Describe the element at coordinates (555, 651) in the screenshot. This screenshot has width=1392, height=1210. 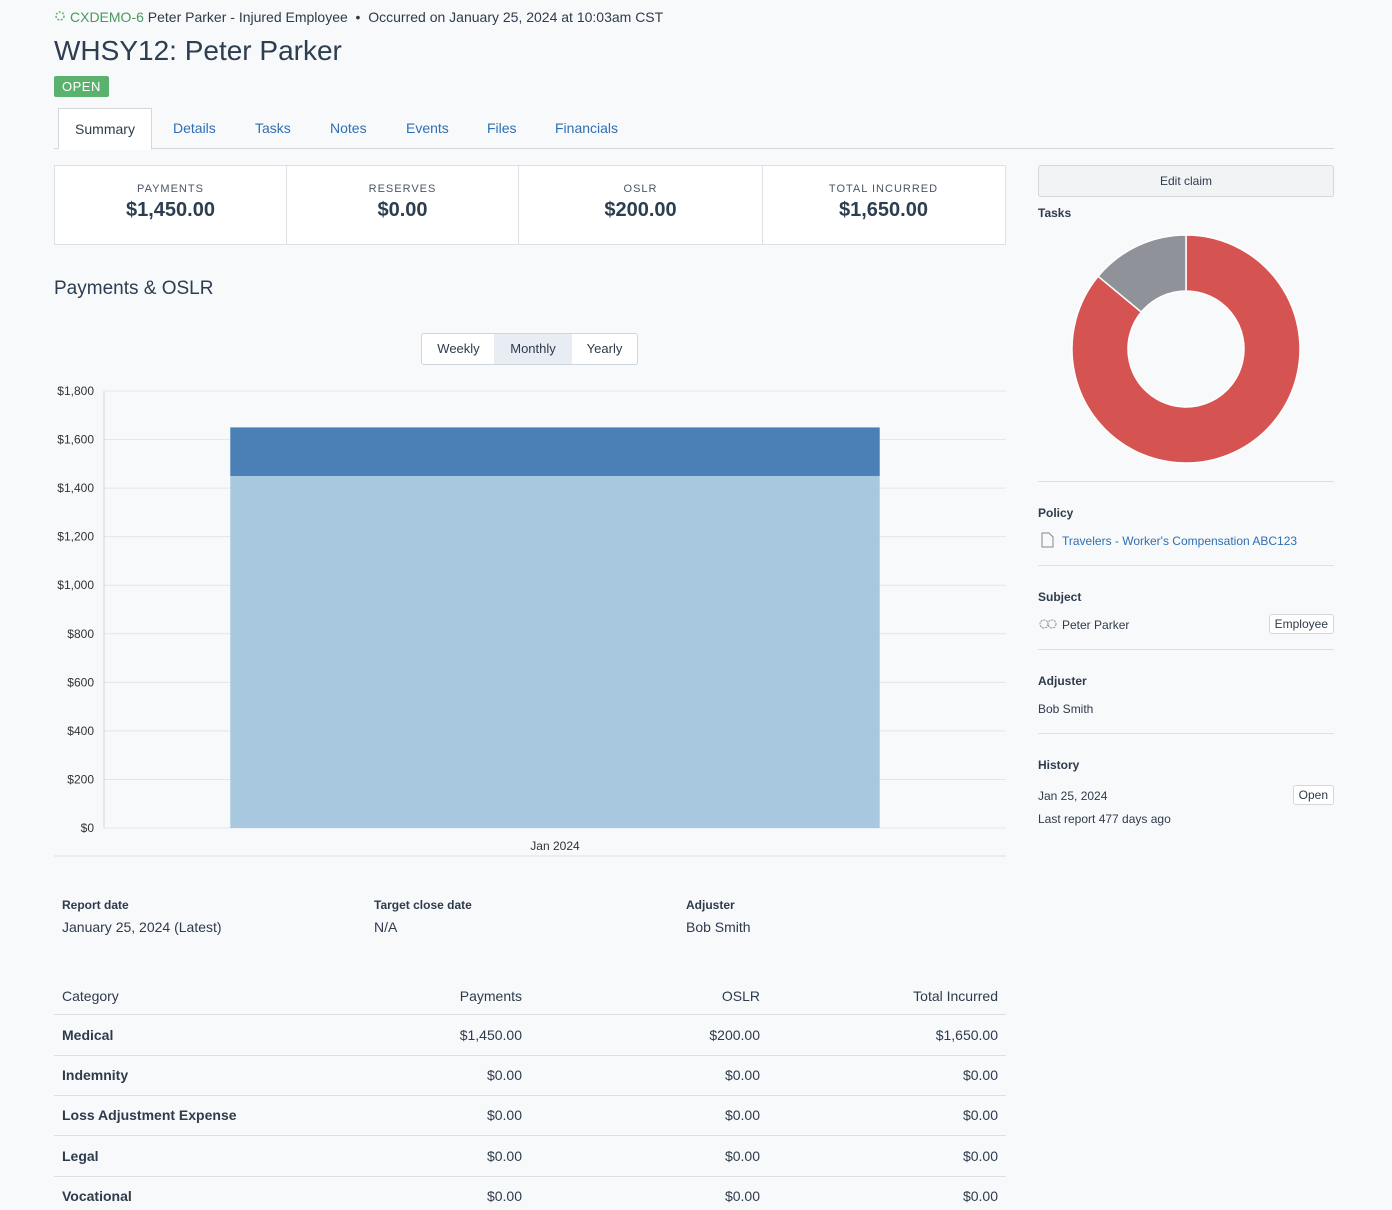
I see `bar-segment` at that location.